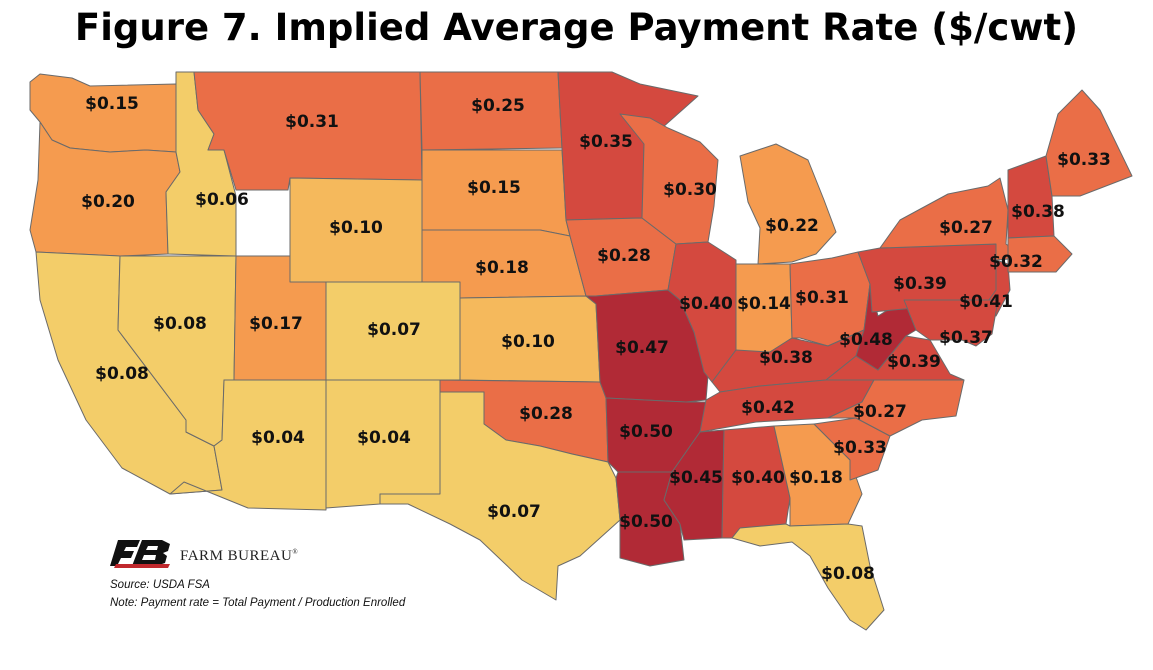 This screenshot has height=670, width=1153. Describe the element at coordinates (669, 179) in the screenshot. I see `state-wi` at that location.